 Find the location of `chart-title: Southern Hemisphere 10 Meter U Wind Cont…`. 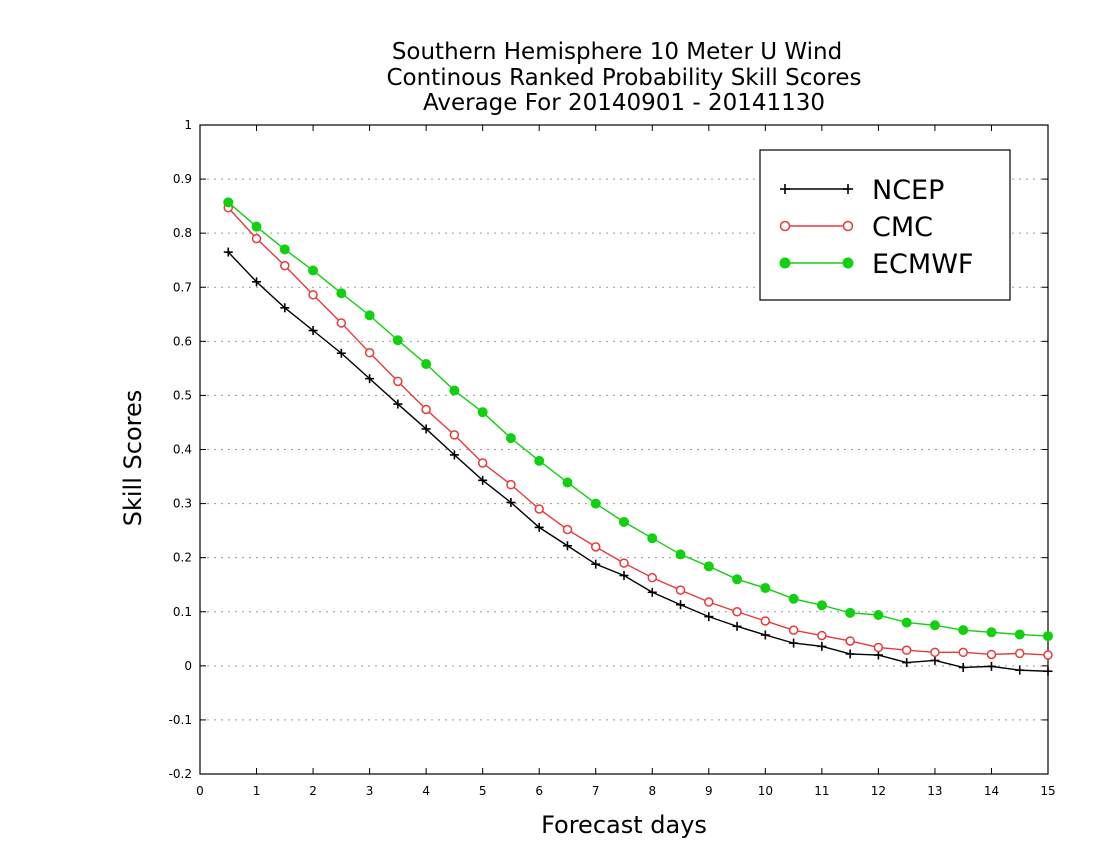

chart-title: Southern Hemisphere 10 Meter U Wind Cont… is located at coordinates (623, 77).